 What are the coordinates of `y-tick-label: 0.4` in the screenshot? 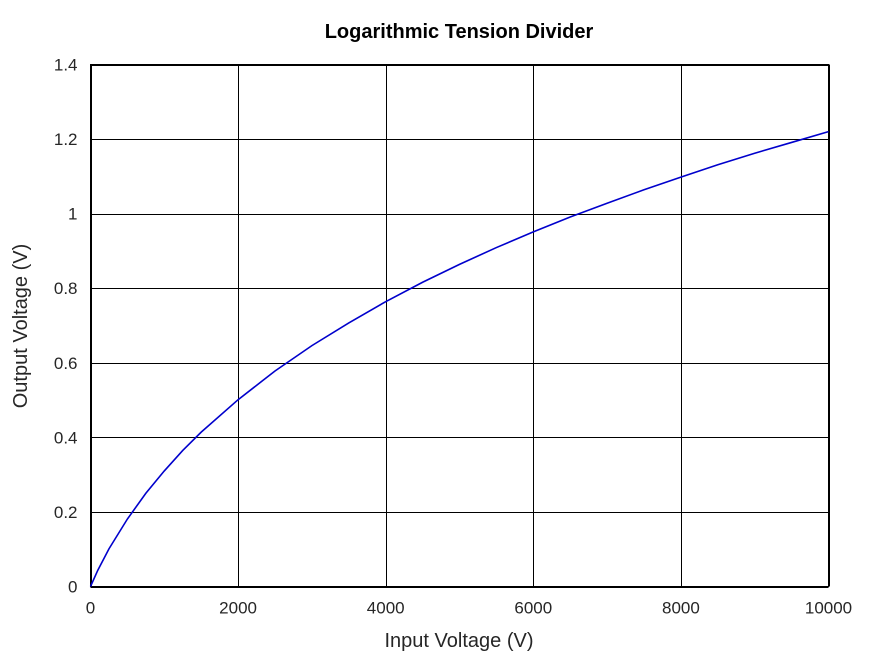 It's located at (66, 437).